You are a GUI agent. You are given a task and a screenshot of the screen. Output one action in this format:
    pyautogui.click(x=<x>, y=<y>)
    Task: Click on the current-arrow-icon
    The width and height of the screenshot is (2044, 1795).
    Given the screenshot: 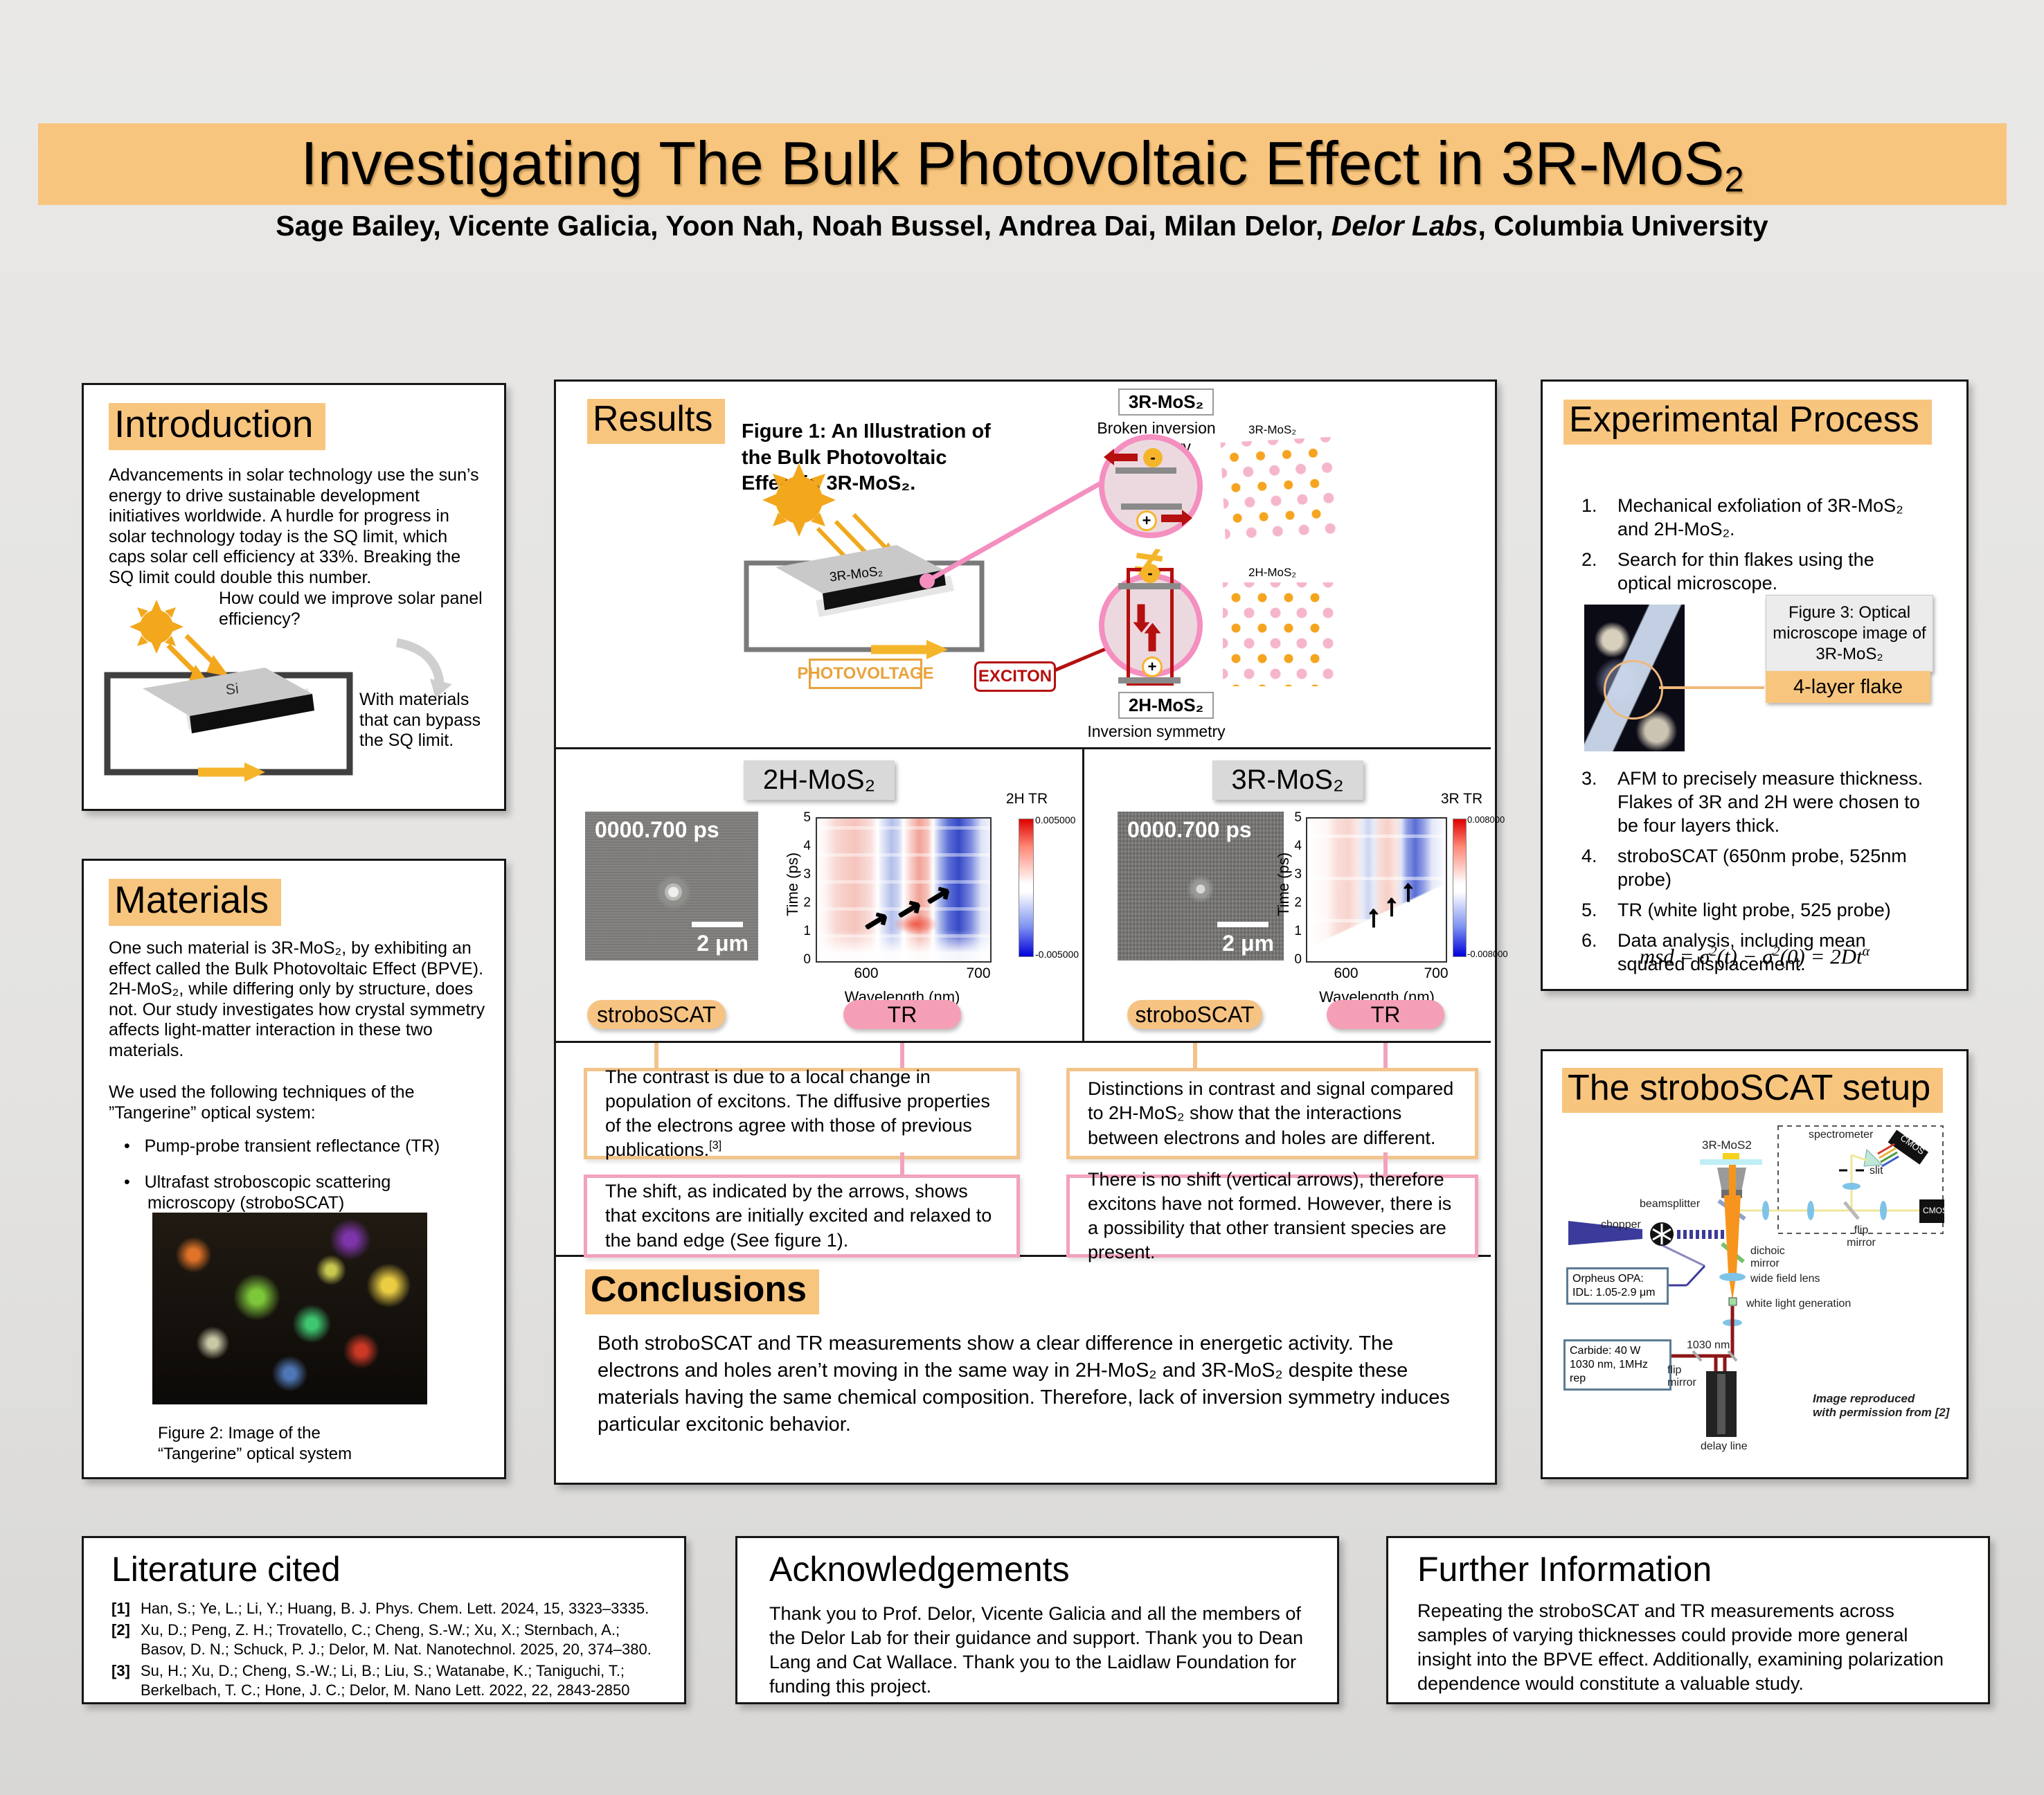 What is the action you would take?
    pyautogui.click(x=232, y=772)
    